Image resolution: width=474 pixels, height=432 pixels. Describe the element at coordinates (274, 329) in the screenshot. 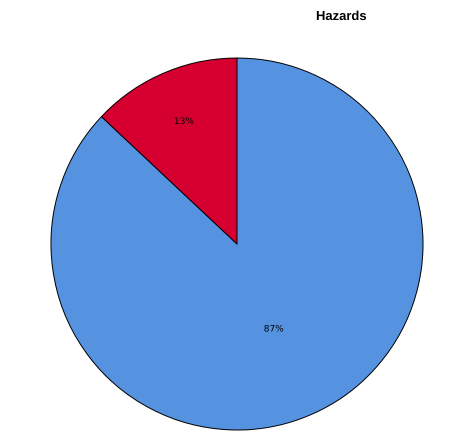

I see `data-label: 87%` at that location.